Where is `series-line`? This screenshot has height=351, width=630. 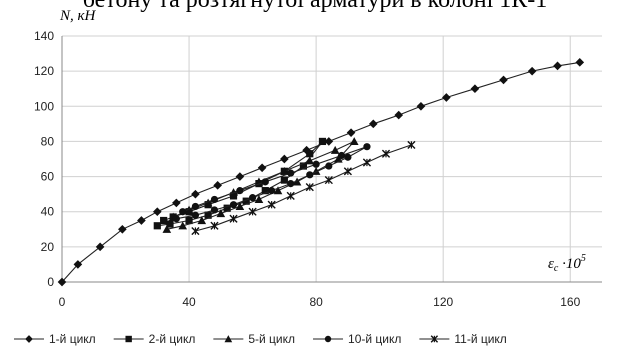 series-line is located at coordinates (303, 188).